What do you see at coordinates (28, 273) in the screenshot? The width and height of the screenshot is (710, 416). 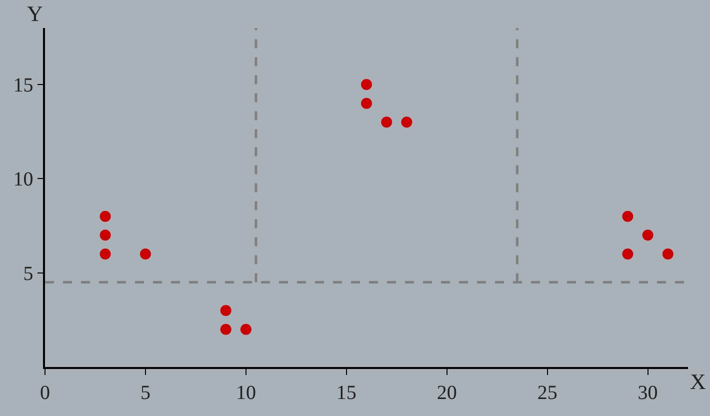 I see `y-tick-label: 5` at bounding box center [28, 273].